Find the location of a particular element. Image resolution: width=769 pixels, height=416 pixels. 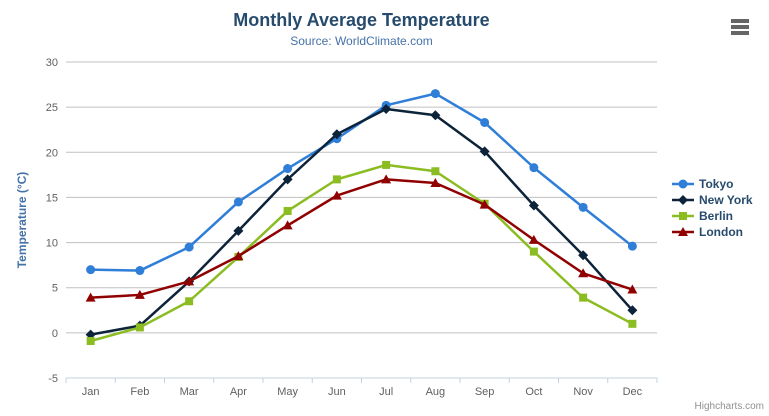

x-tick-label: Mar is located at coordinates (189, 392).